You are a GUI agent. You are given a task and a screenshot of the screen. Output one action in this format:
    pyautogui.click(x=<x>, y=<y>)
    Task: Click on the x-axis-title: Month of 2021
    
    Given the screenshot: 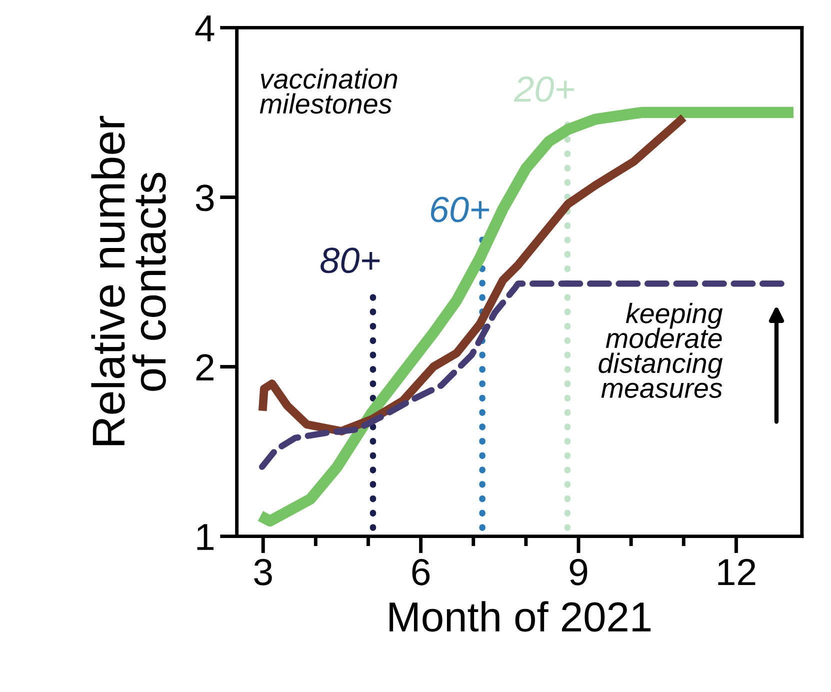 What is the action you would take?
    pyautogui.click(x=520, y=616)
    